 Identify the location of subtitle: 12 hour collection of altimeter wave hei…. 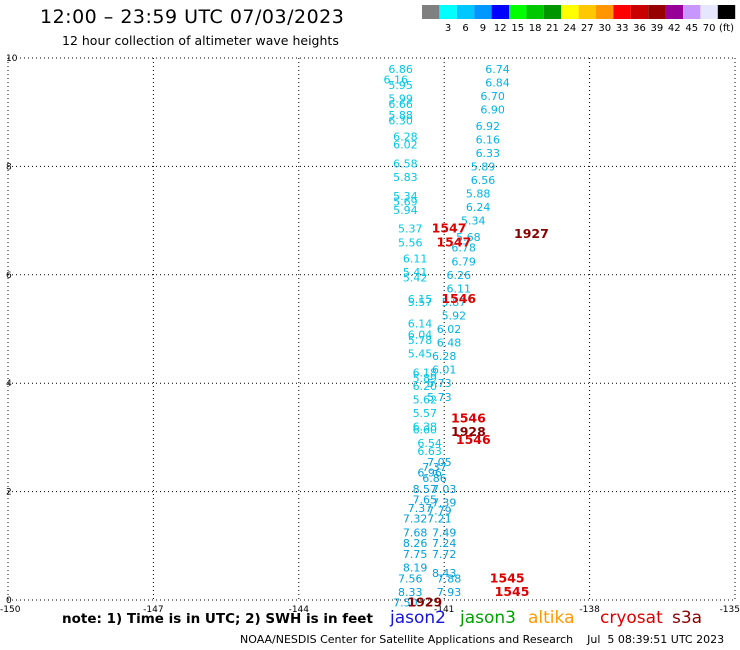
(200, 40).